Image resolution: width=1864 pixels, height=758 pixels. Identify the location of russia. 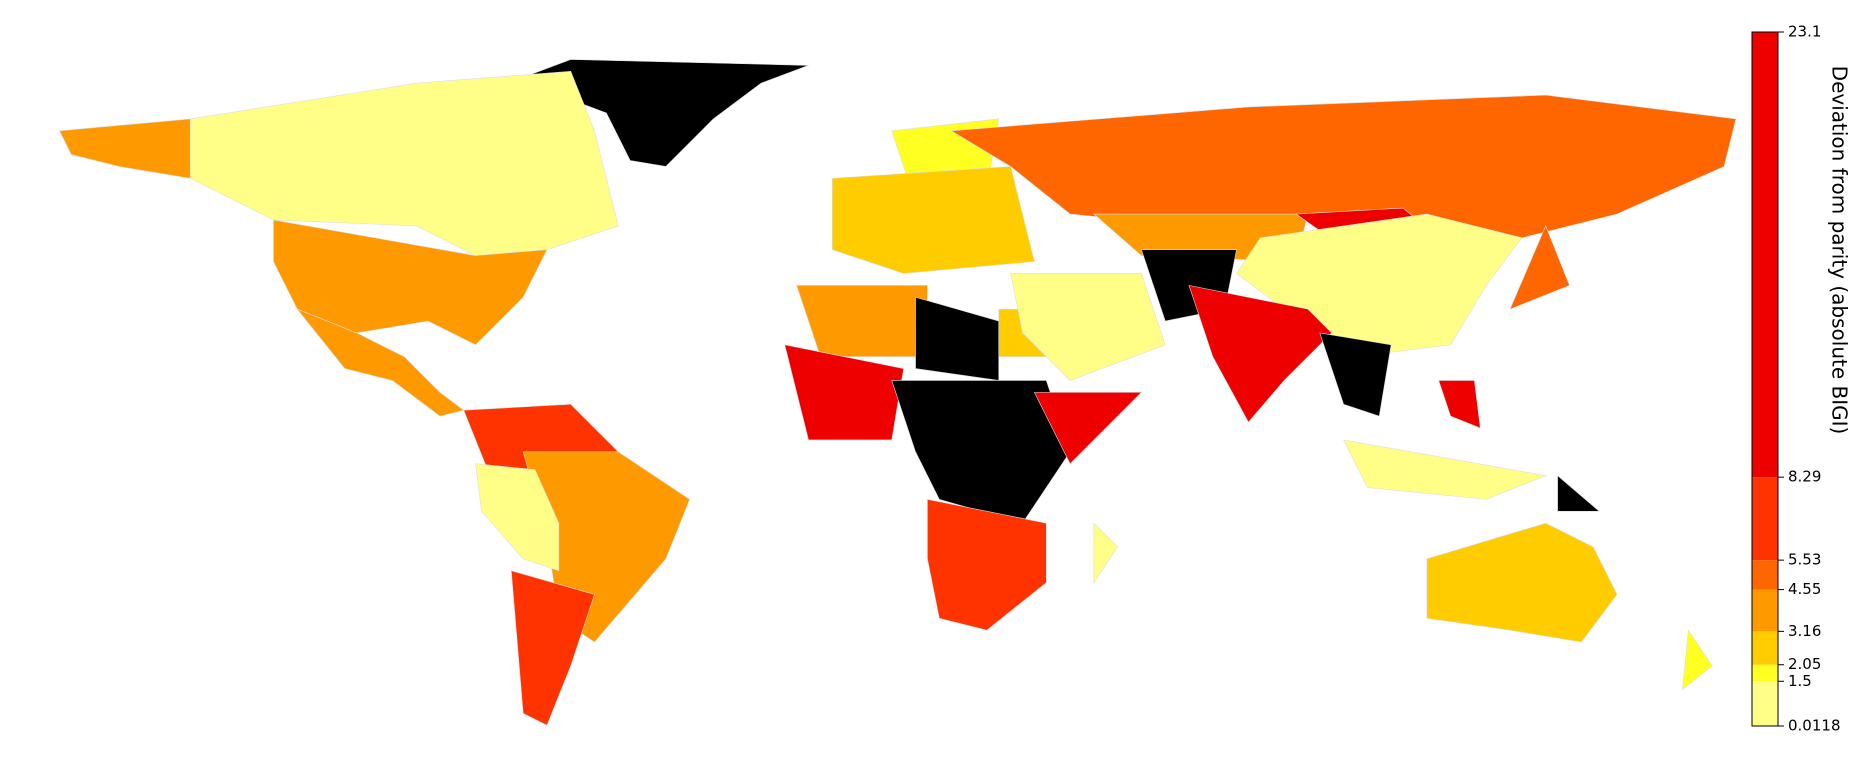
(1343, 166).